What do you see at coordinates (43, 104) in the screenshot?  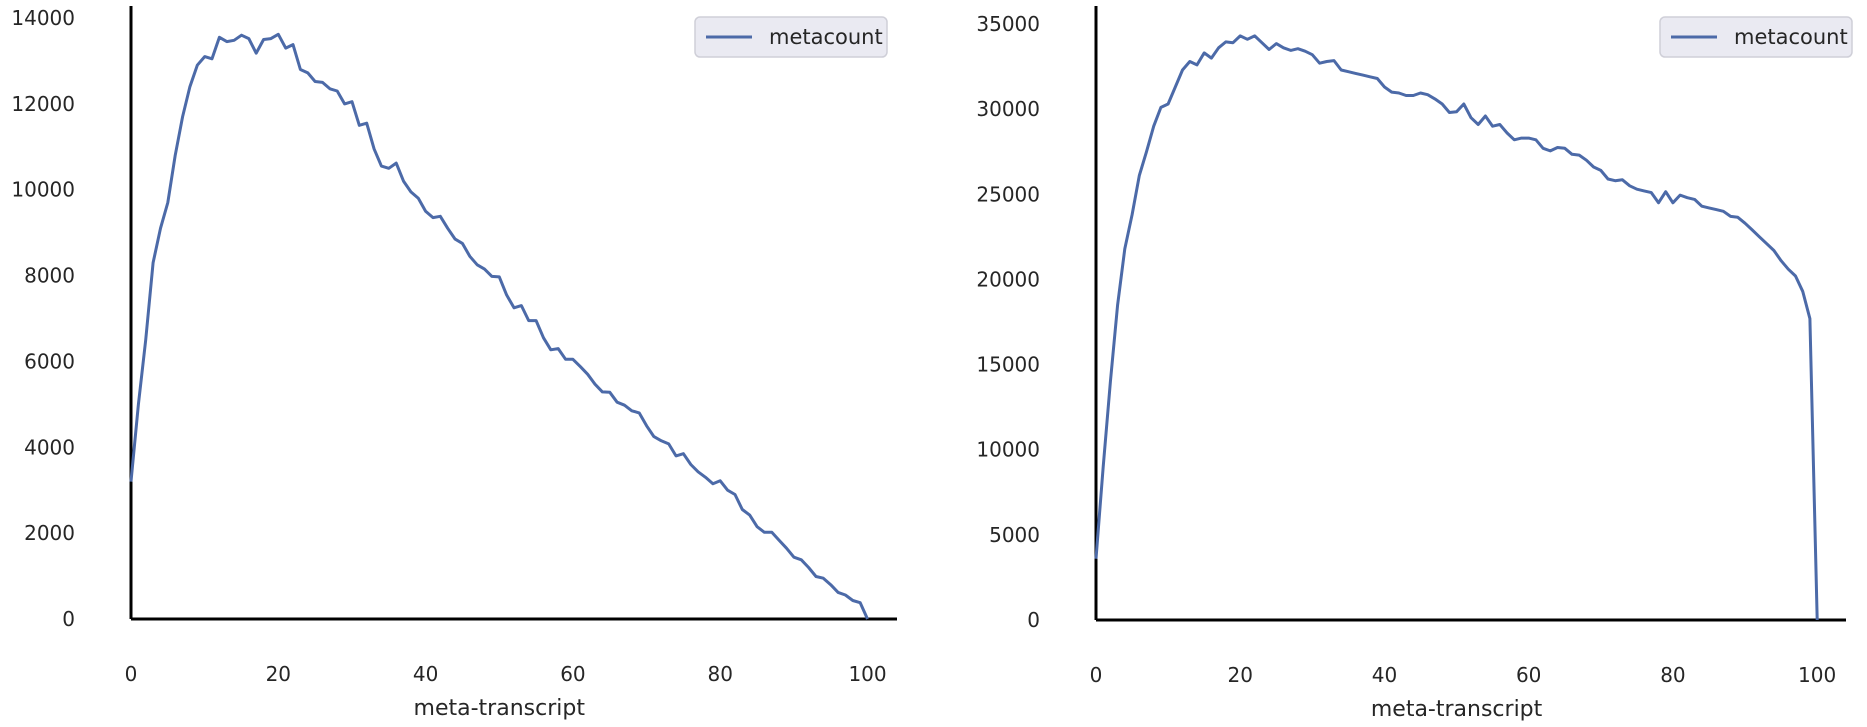 I see `y-tick-label: 12000` at bounding box center [43, 104].